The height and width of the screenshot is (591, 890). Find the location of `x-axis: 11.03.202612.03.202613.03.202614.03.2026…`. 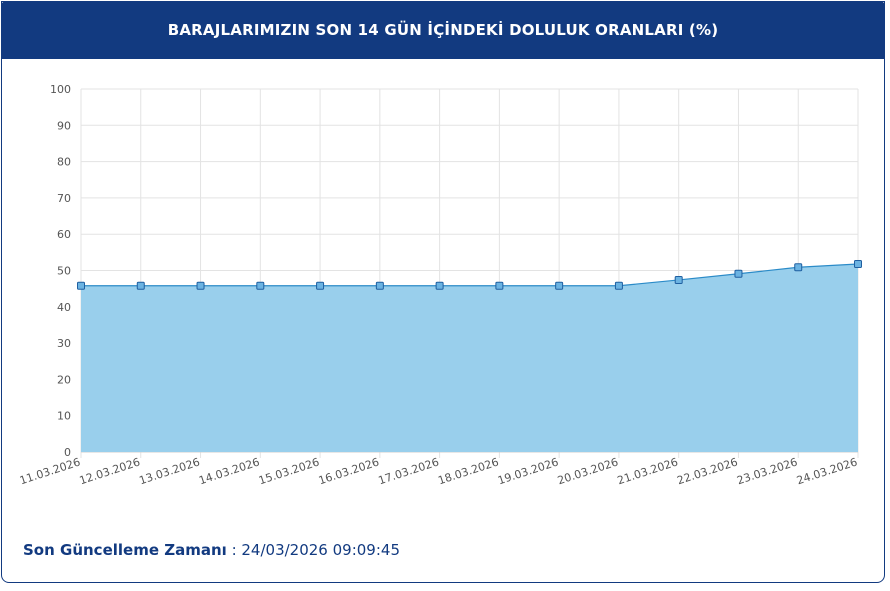

x-axis: 11.03.202612.03.202613.03.202614.03.2026… is located at coordinates (438, 471).